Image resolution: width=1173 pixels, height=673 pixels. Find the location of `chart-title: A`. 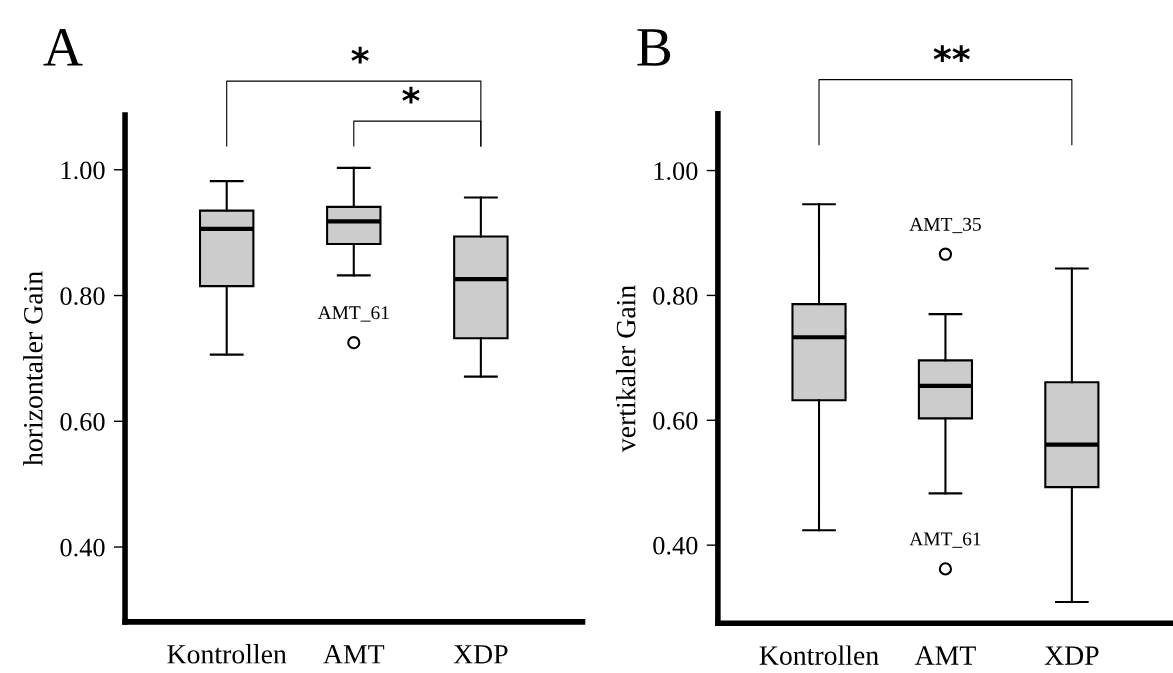

chart-title: A is located at coordinates (63, 47).